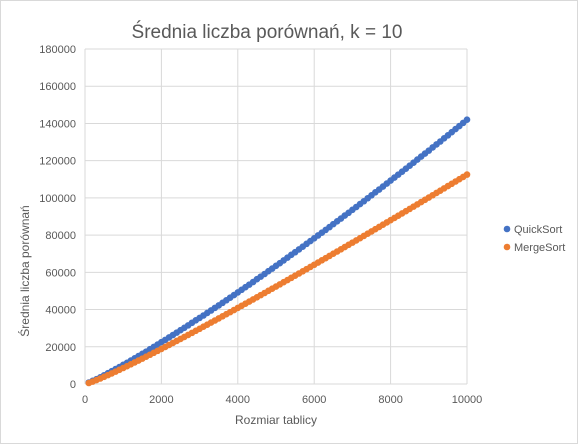 The height and width of the screenshot is (444, 578). I want to click on y-tick-label: 60000, so click(60, 273).